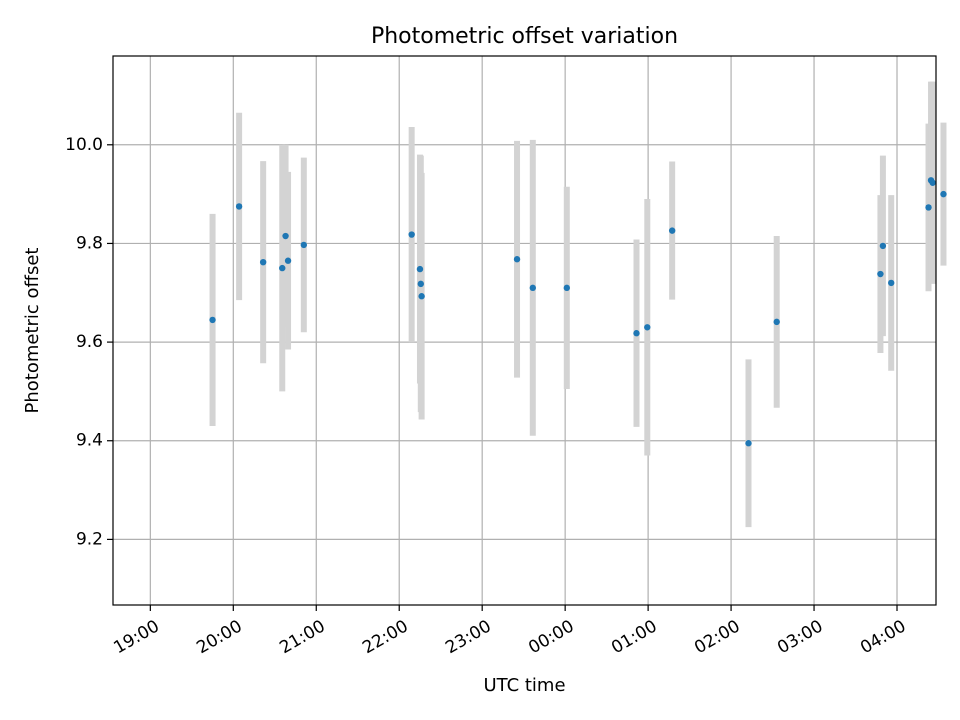  I want to click on y-axis-label: Photometric offset, so click(32, 331).